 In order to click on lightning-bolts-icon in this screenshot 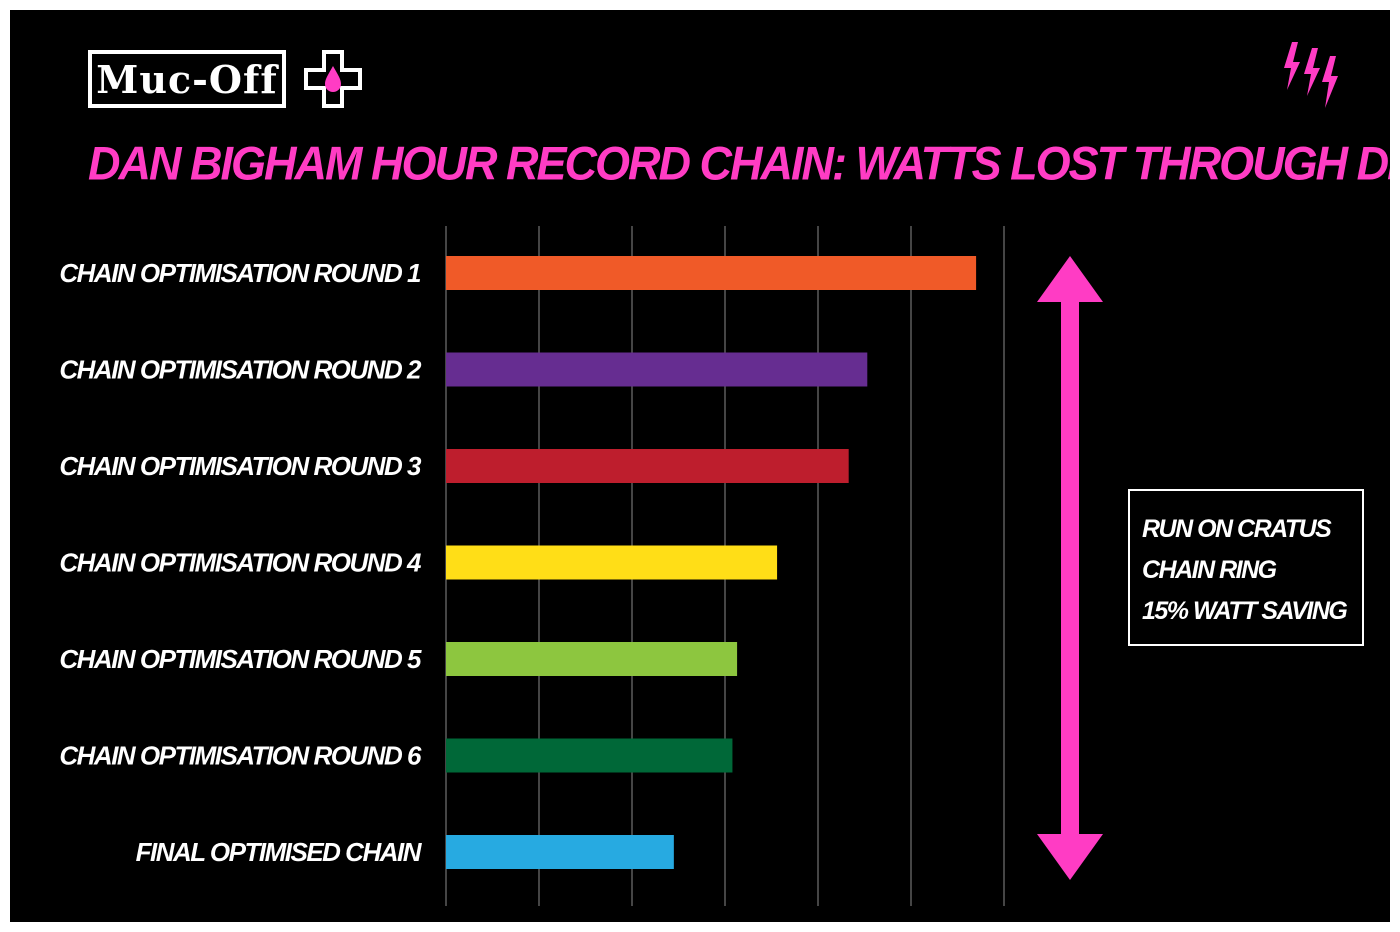, I will do `click(1311, 75)`.